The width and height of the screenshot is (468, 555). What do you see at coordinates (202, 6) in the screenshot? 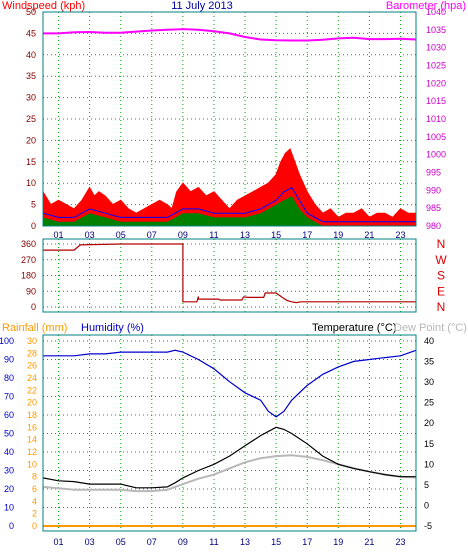
I see `chart-date: 11 July 2013` at bounding box center [202, 6].